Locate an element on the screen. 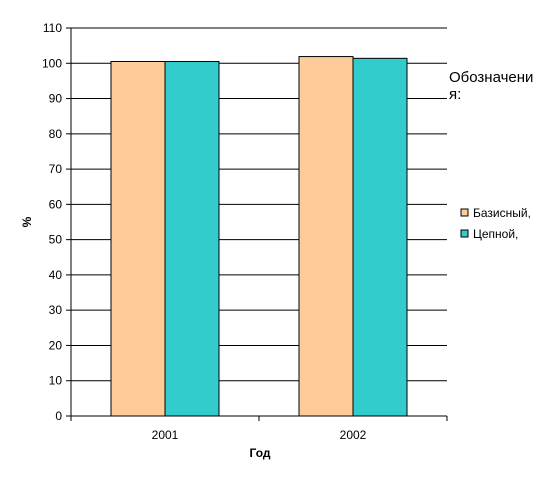 Image resolution: width=539 pixels, height=482 pixels. bar-2001-chain is located at coordinates (192, 239).